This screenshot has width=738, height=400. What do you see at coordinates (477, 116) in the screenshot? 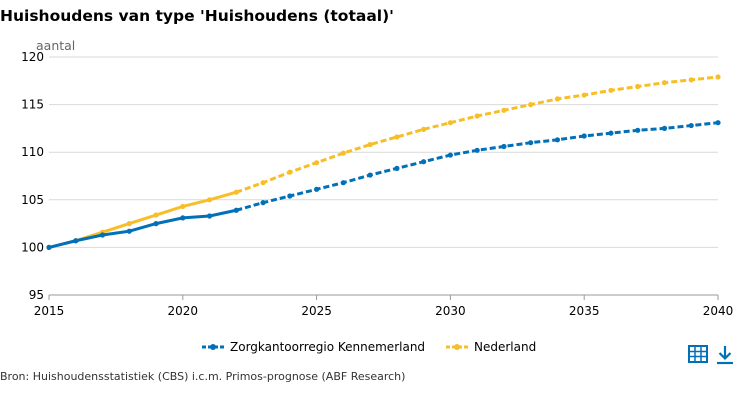
I see `data-point-s1-2031` at bounding box center [477, 116].